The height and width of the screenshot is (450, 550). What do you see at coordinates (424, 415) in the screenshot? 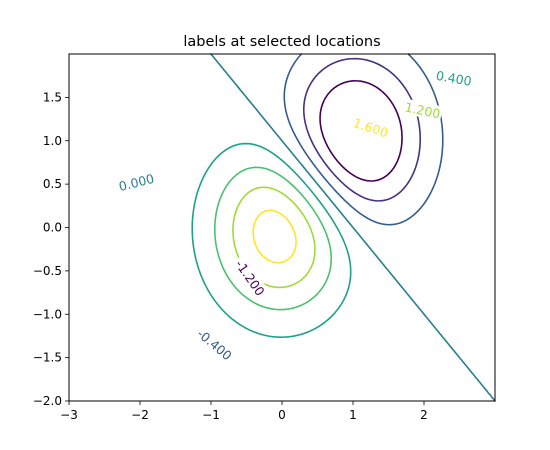
I see `x-tick-label: 2` at bounding box center [424, 415].